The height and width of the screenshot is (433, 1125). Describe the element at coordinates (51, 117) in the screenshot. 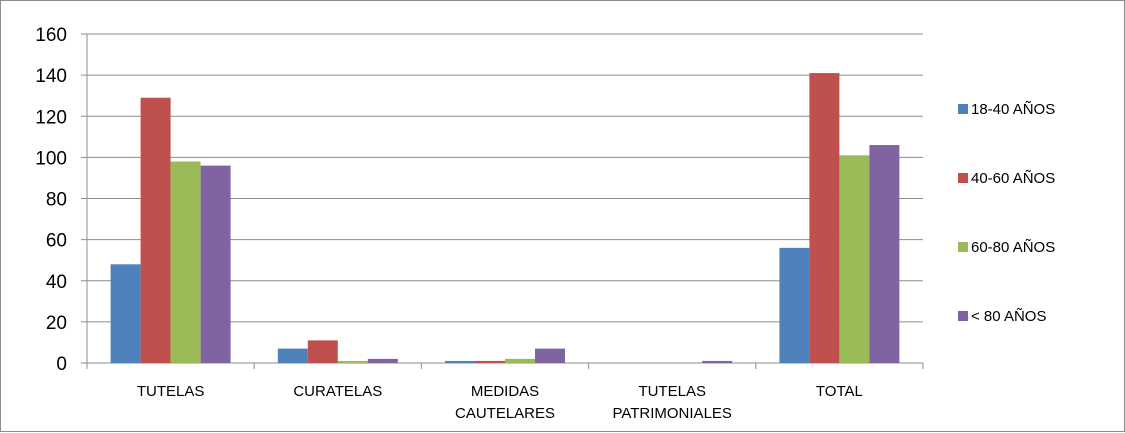

I see `y-tick-label: 120` at that location.